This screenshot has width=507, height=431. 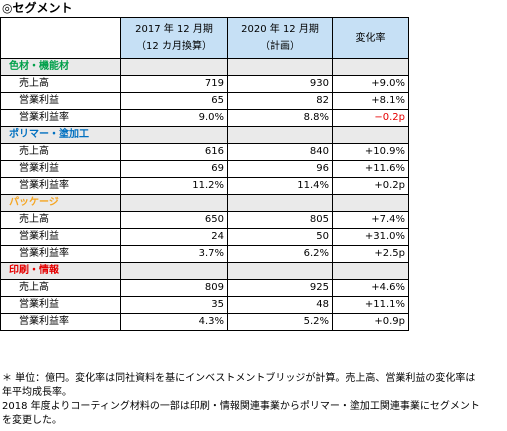 I want to click on value-2017: 24, so click(x=174, y=237).